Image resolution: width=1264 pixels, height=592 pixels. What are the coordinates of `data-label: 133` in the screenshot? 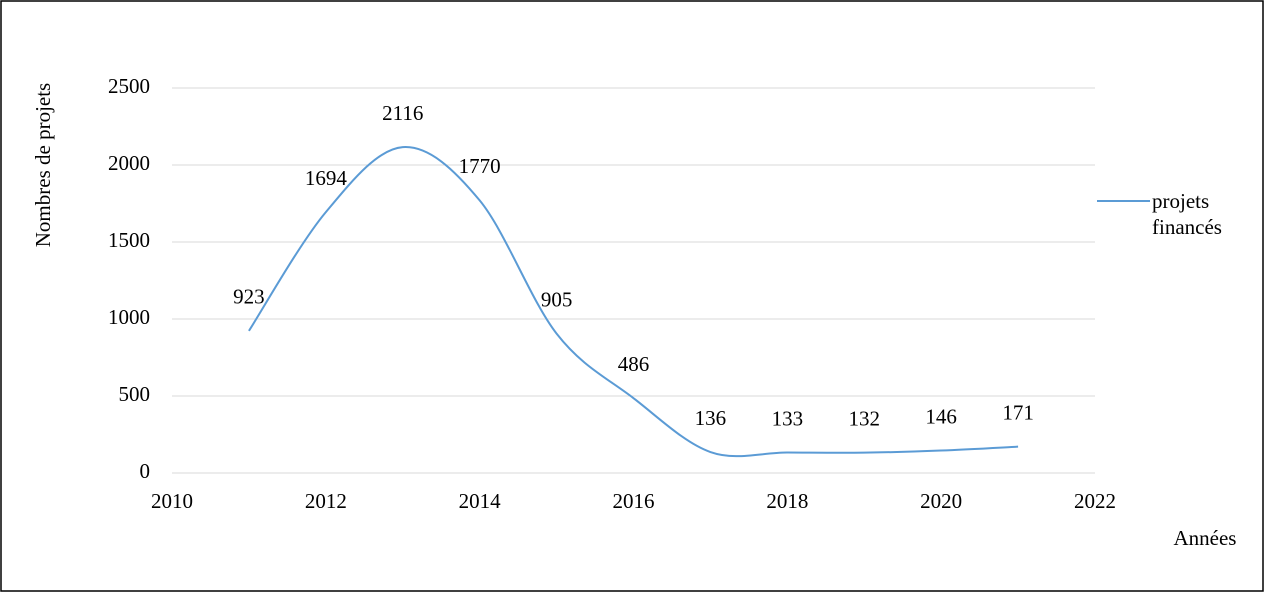 It's located at (788, 418).